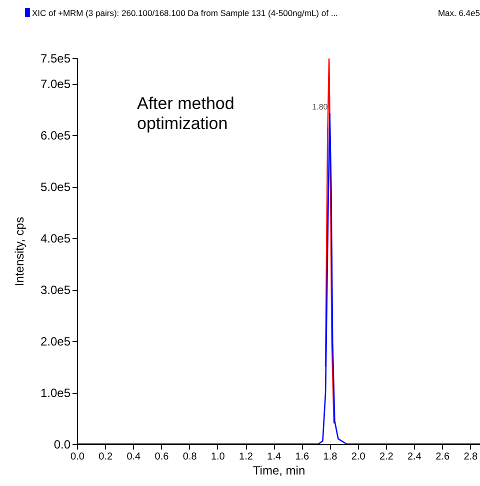  I want to click on x-tick-label: 2.8, so click(471, 457).